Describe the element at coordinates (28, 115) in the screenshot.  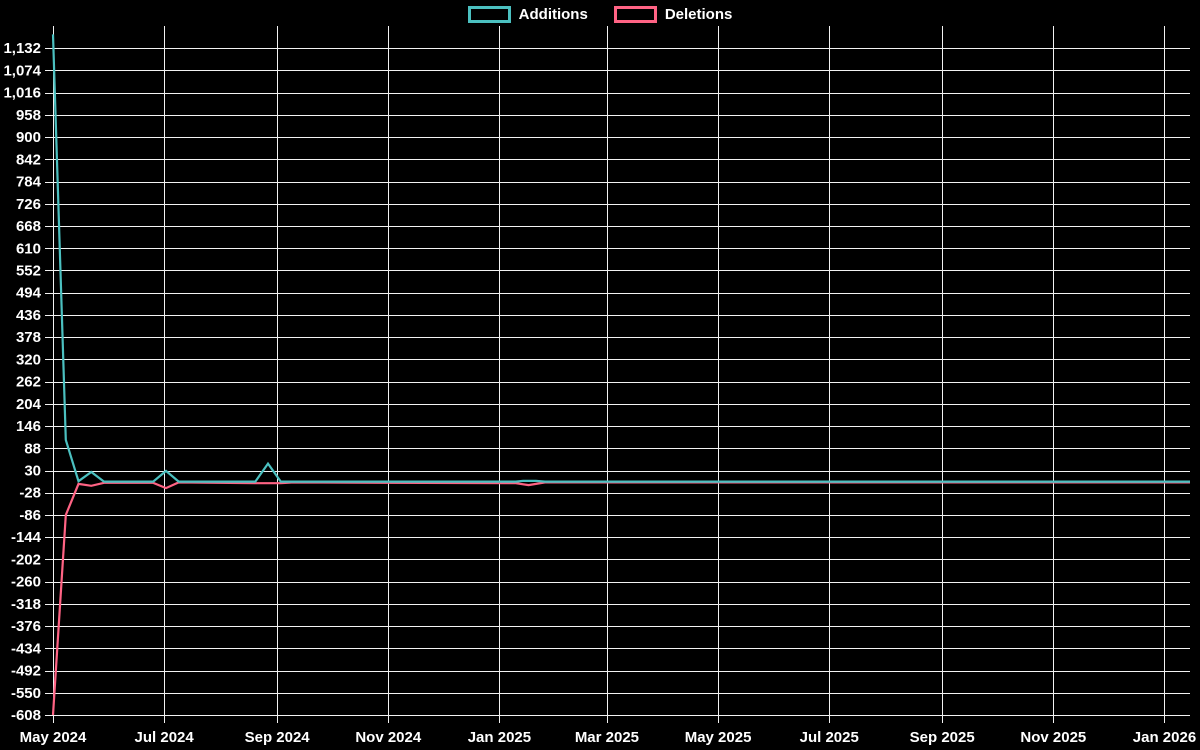
I see `y-axis-tick-label: 958` at that location.